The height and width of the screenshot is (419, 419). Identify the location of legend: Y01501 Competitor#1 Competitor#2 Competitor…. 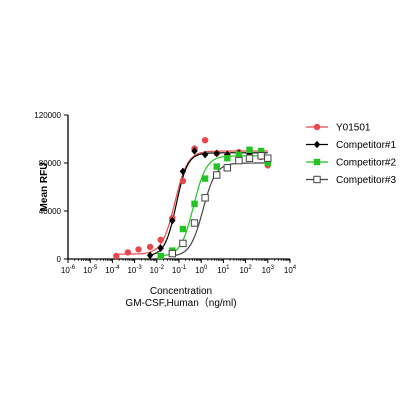
(351, 154).